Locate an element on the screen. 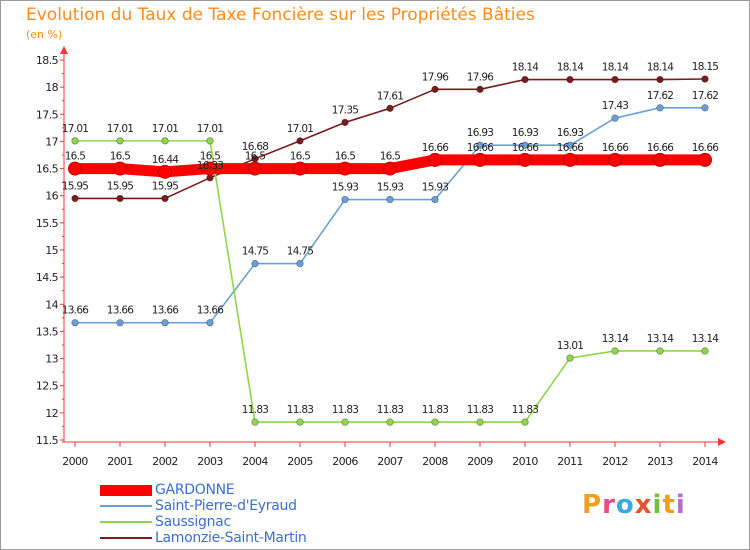 The width and height of the screenshot is (750, 550). legend-item: Saint-Pierre-d'Eyraud is located at coordinates (203, 506).